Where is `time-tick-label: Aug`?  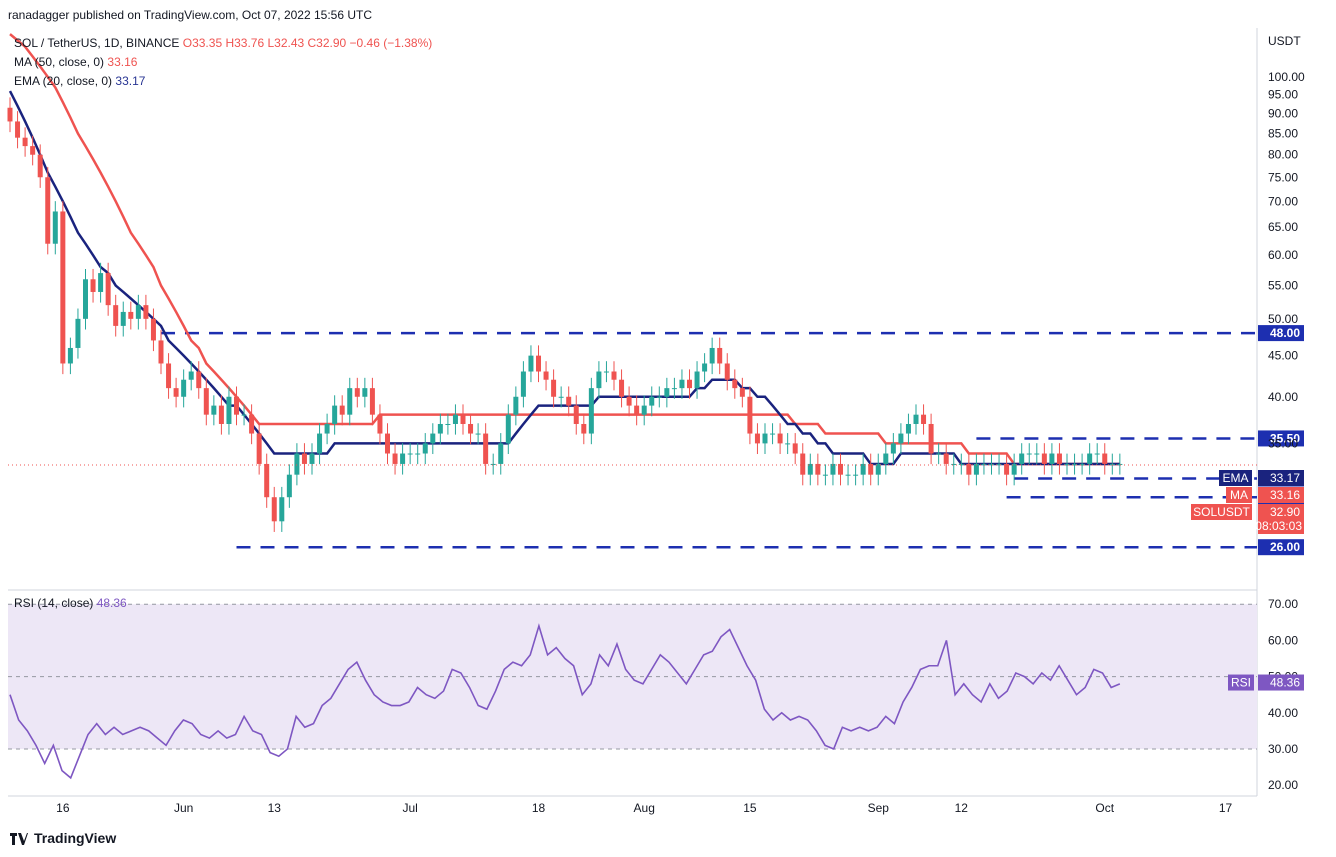
time-tick-label: Aug is located at coordinates (644, 808).